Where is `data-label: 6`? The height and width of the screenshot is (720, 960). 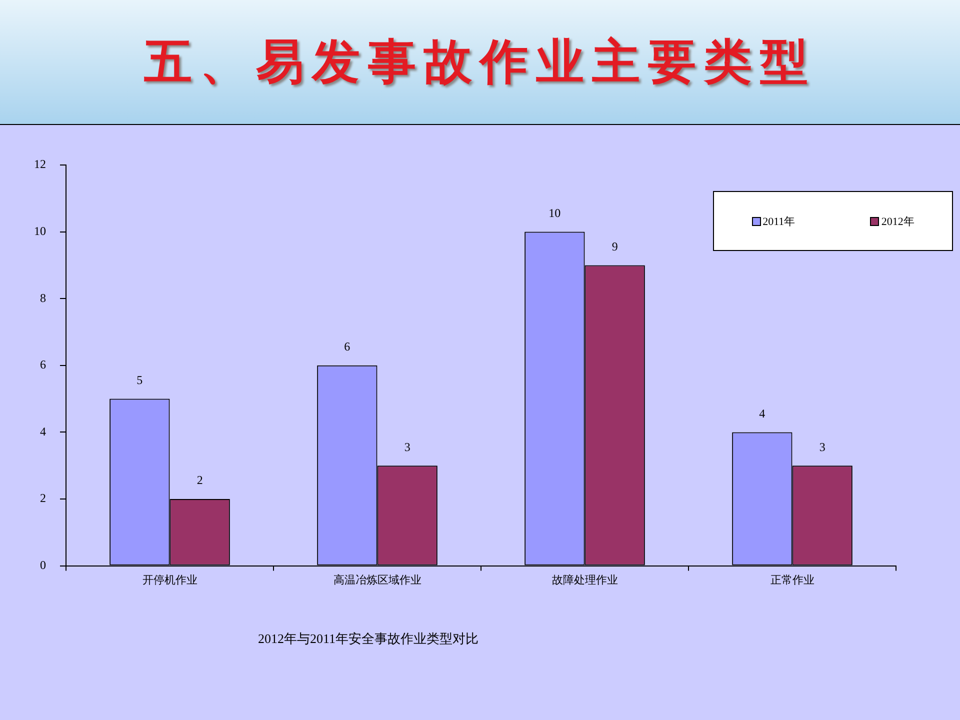 data-label: 6 is located at coordinates (347, 347).